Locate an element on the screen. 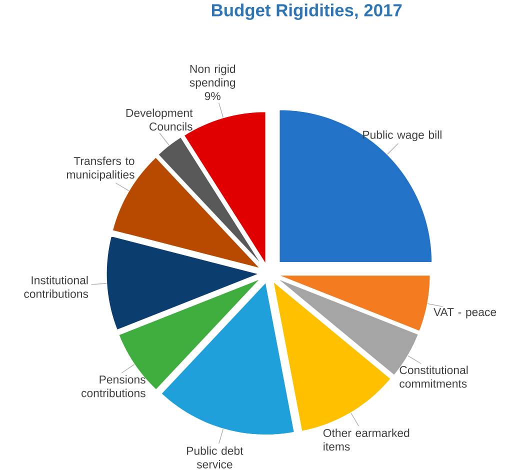 This screenshot has height=470, width=522. slice-label: Constitutional commitments is located at coordinates (434, 377).